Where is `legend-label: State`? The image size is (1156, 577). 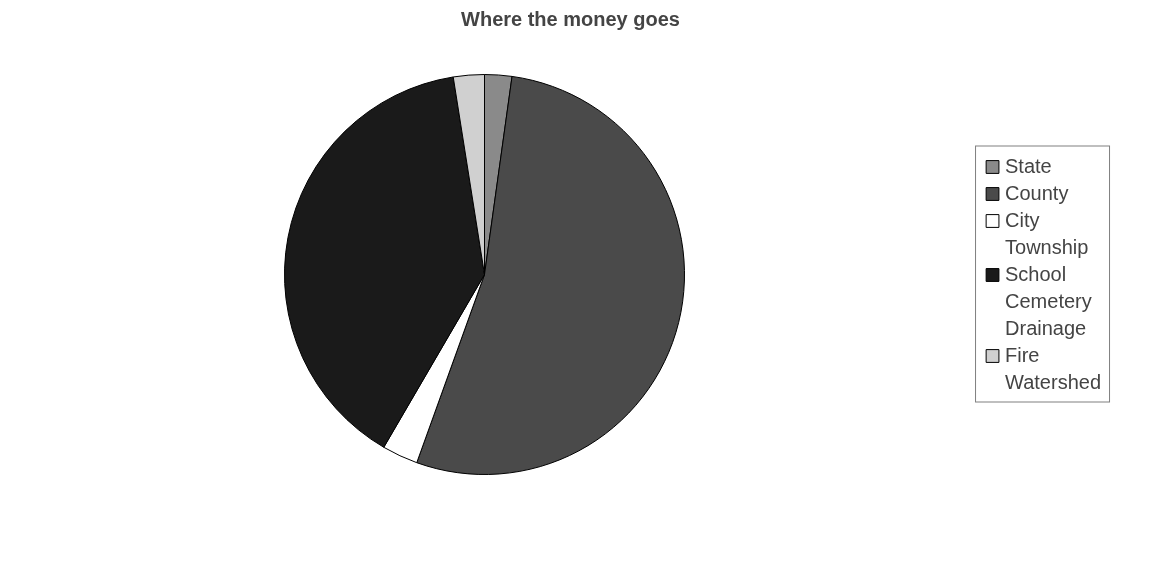
legend-label: State is located at coordinates (1028, 166).